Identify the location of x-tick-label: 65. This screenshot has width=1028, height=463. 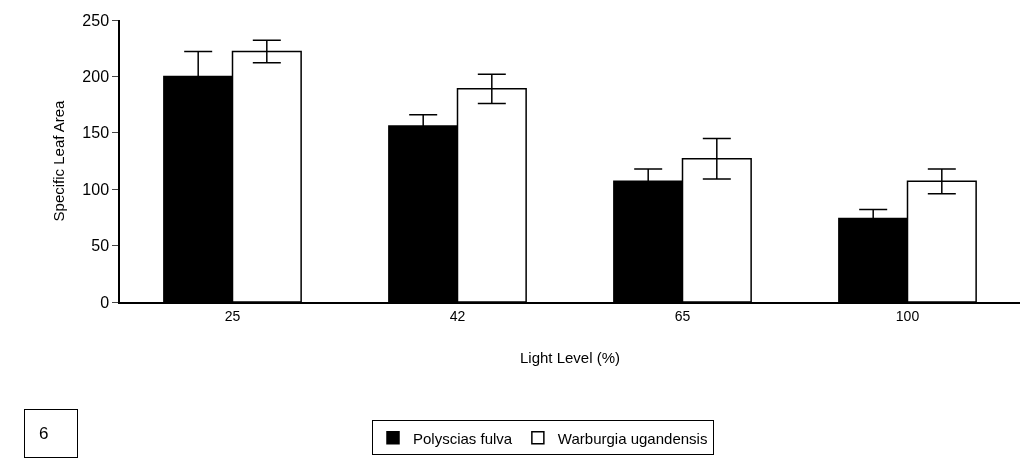
(682, 315).